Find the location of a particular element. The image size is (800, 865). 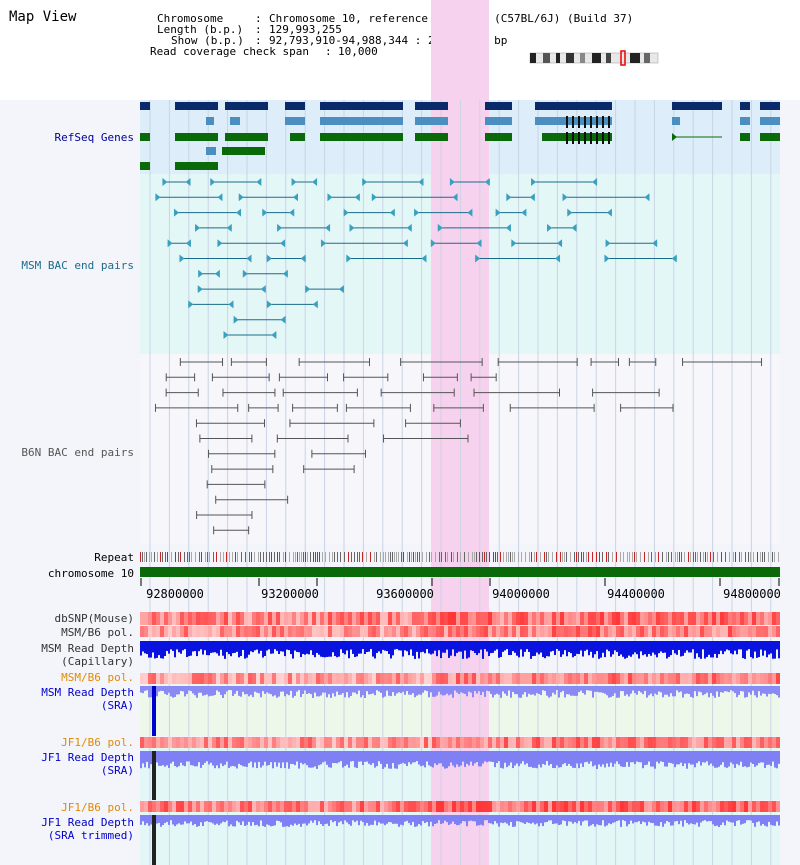

chromosome-ideogram is located at coordinates (594, 58).